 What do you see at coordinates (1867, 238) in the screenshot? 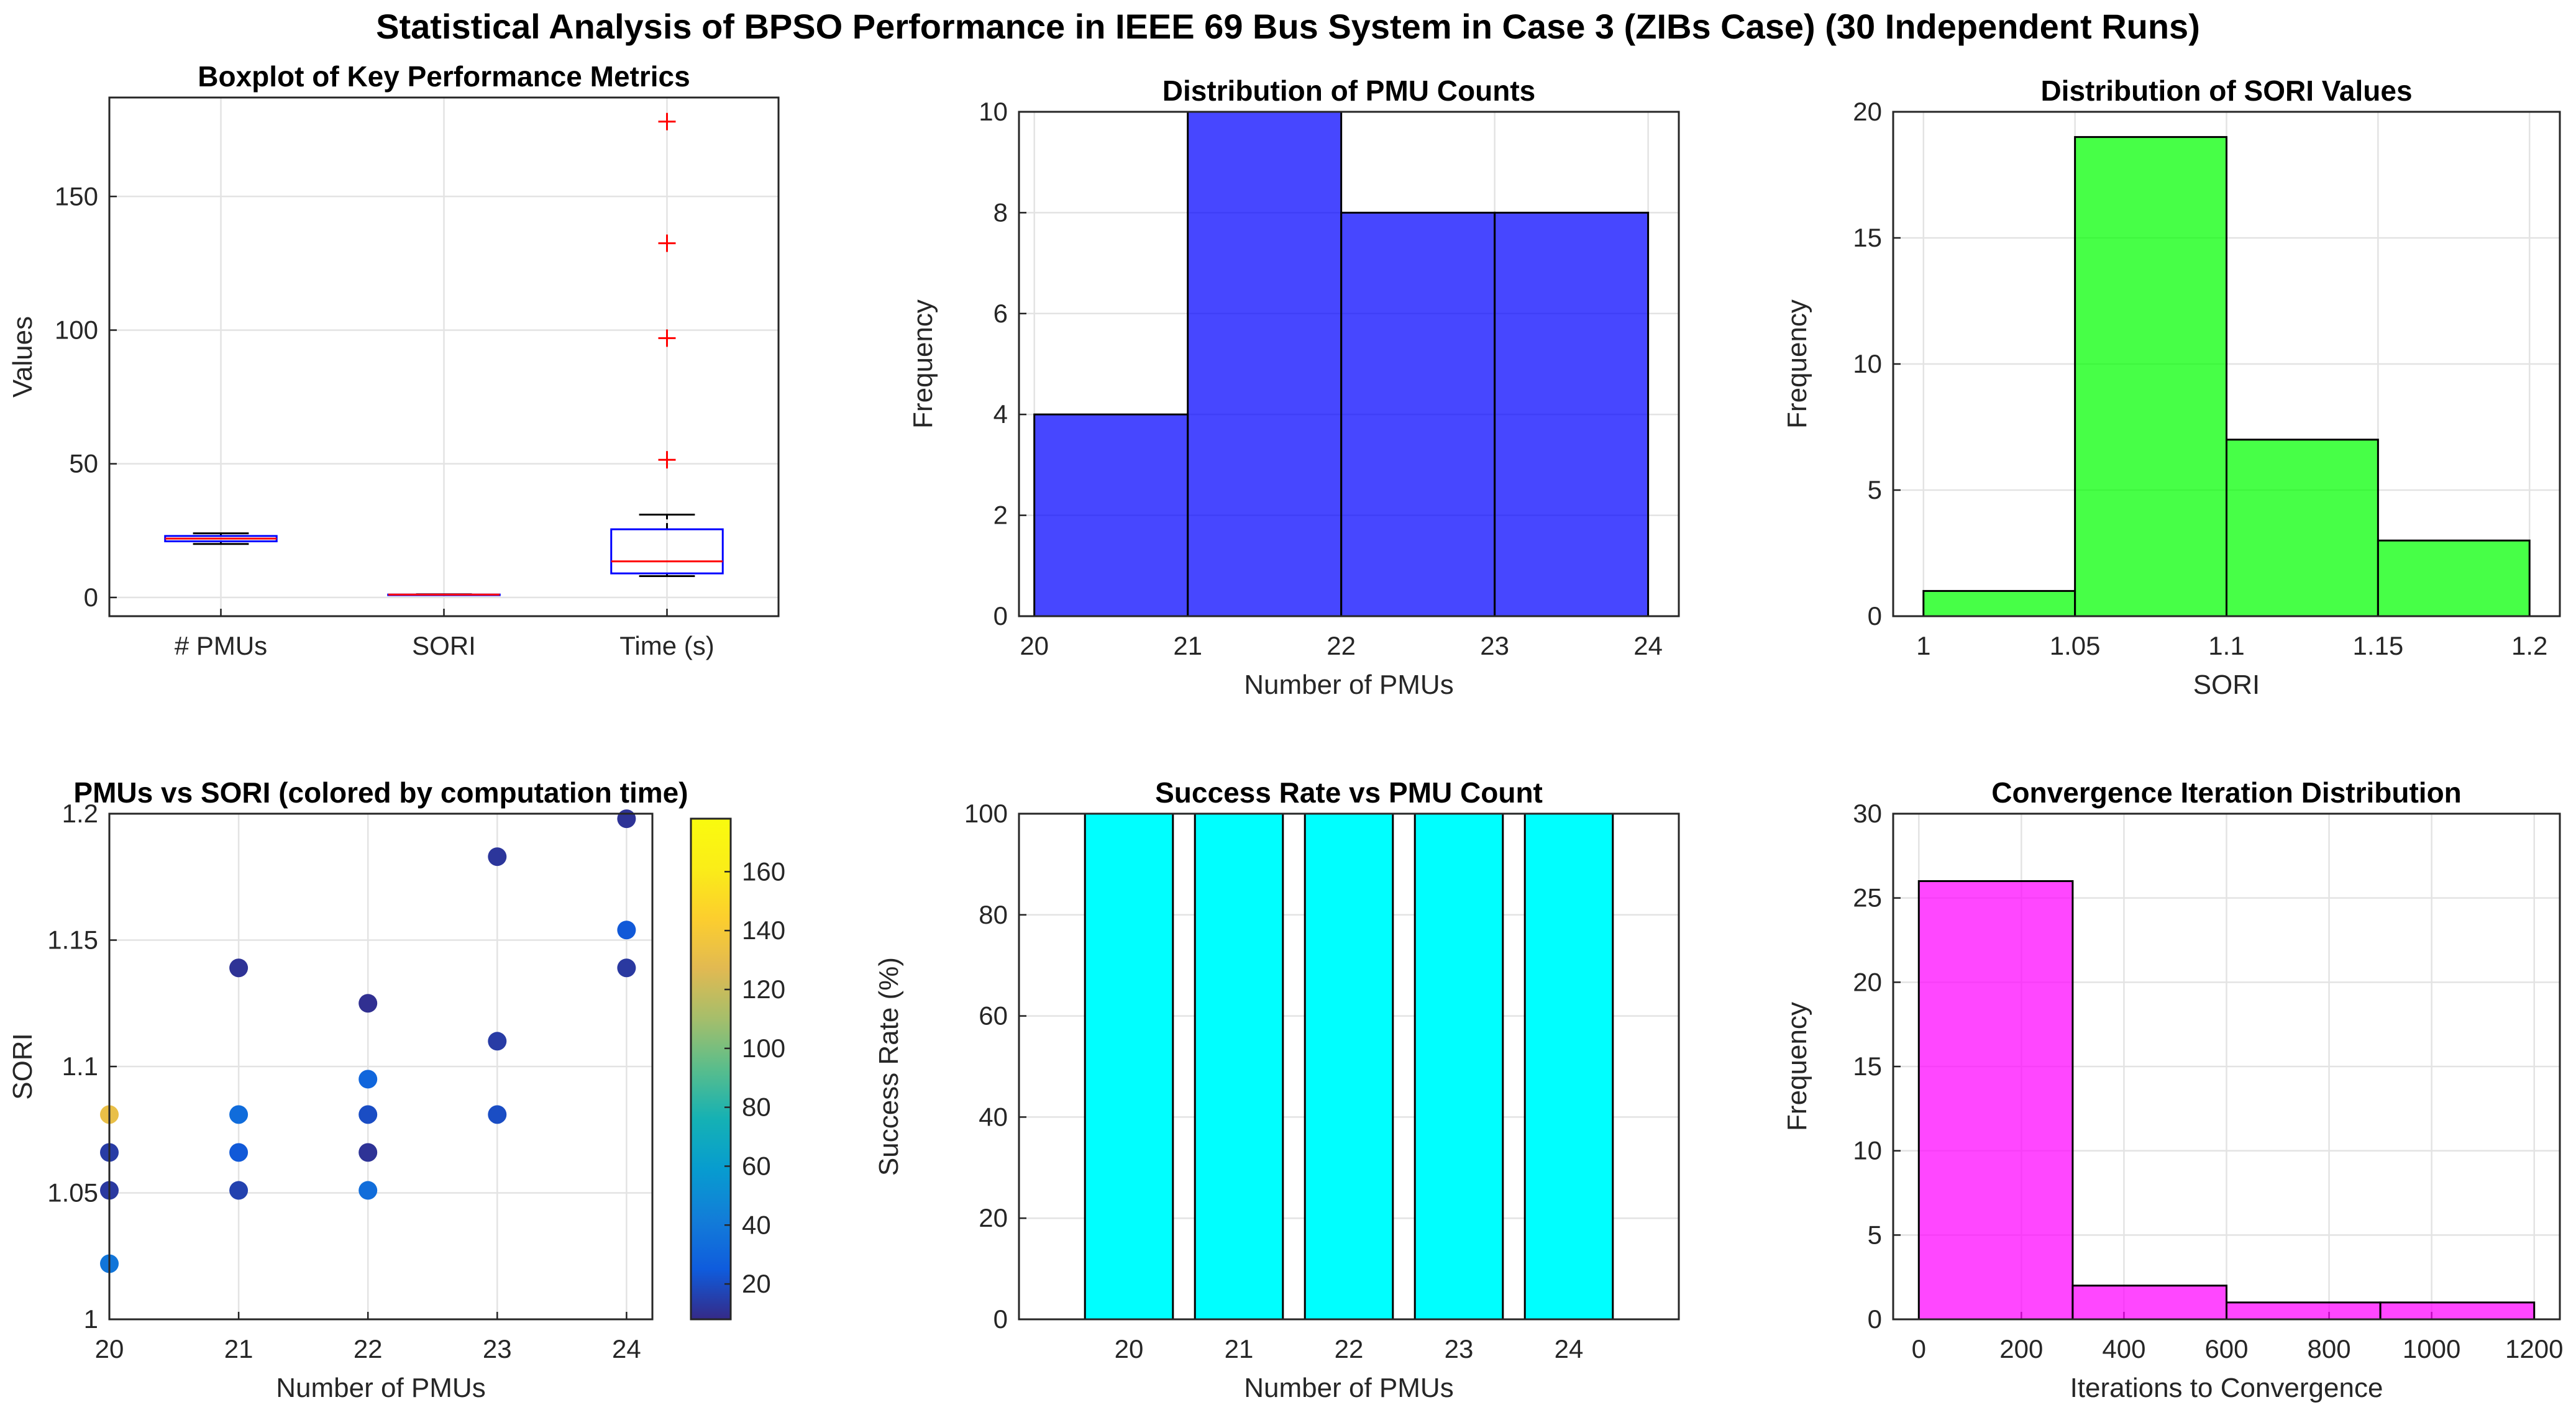
I see `sori_hist-ytick-label: 15` at bounding box center [1867, 238].